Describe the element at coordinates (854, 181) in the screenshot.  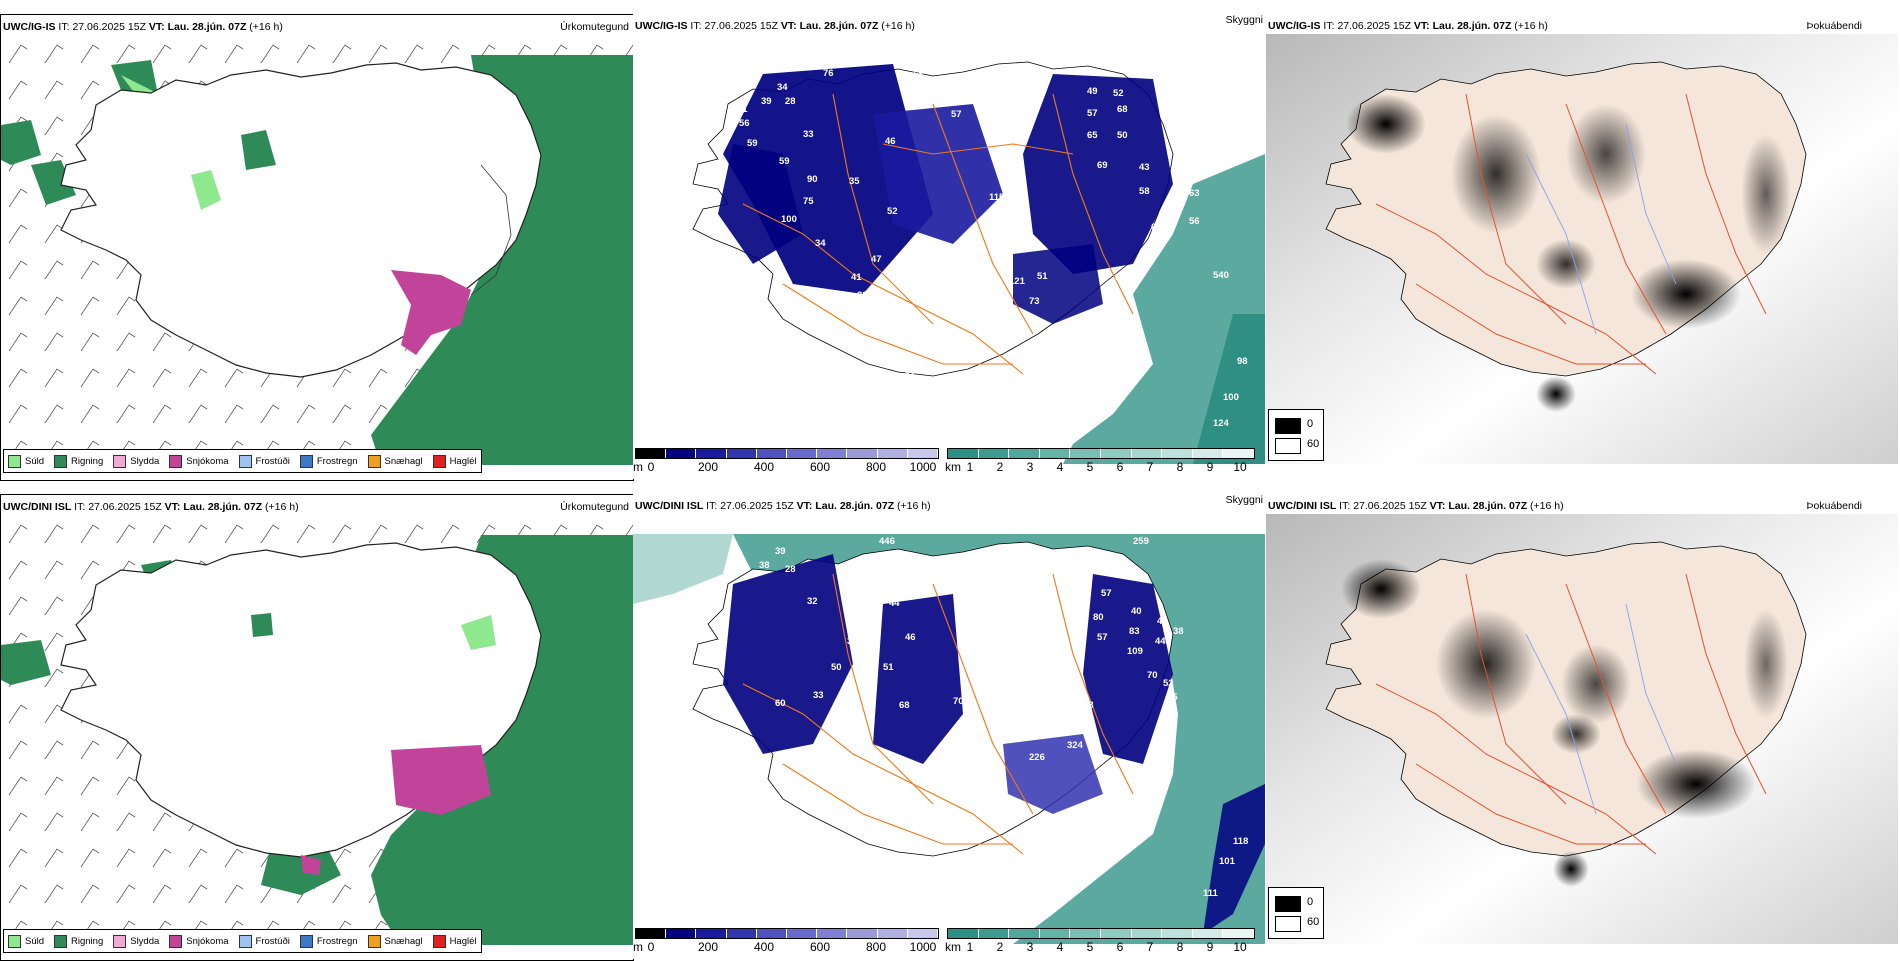
I see `map-value: 35` at that location.